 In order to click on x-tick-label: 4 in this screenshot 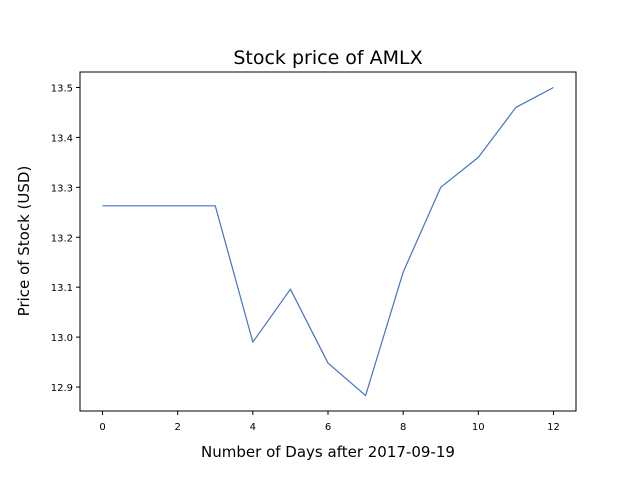, I will do `click(253, 427)`.